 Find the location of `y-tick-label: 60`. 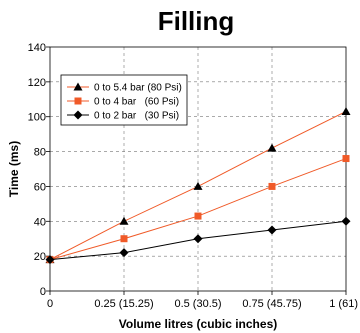

y-tick-label: 60 is located at coordinates (40, 187).